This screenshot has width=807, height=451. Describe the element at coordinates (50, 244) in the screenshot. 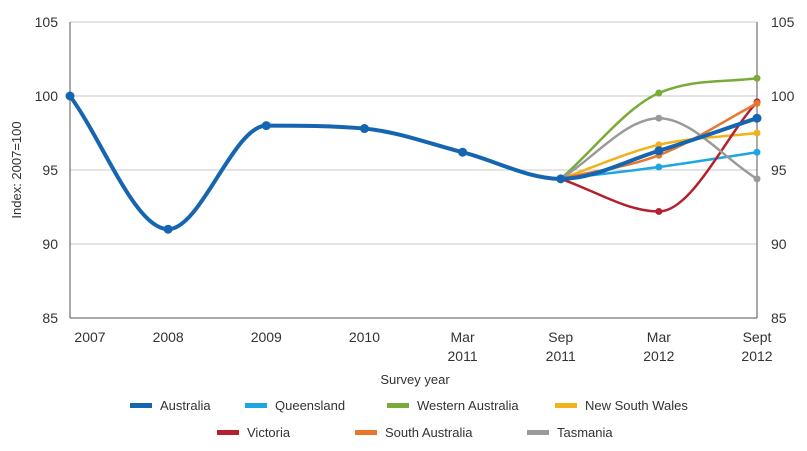

I see `y-tick-label-left: 90` at that location.